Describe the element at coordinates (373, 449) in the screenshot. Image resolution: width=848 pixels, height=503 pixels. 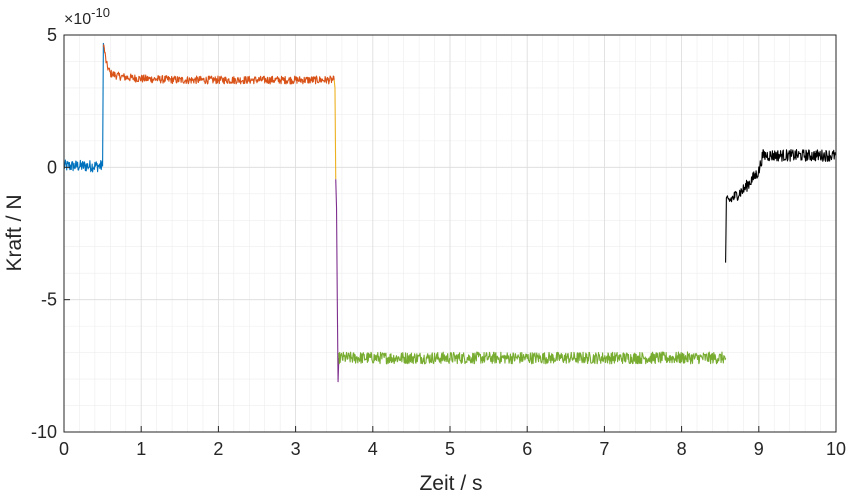
I see `x-tick-label: 4` at that location.